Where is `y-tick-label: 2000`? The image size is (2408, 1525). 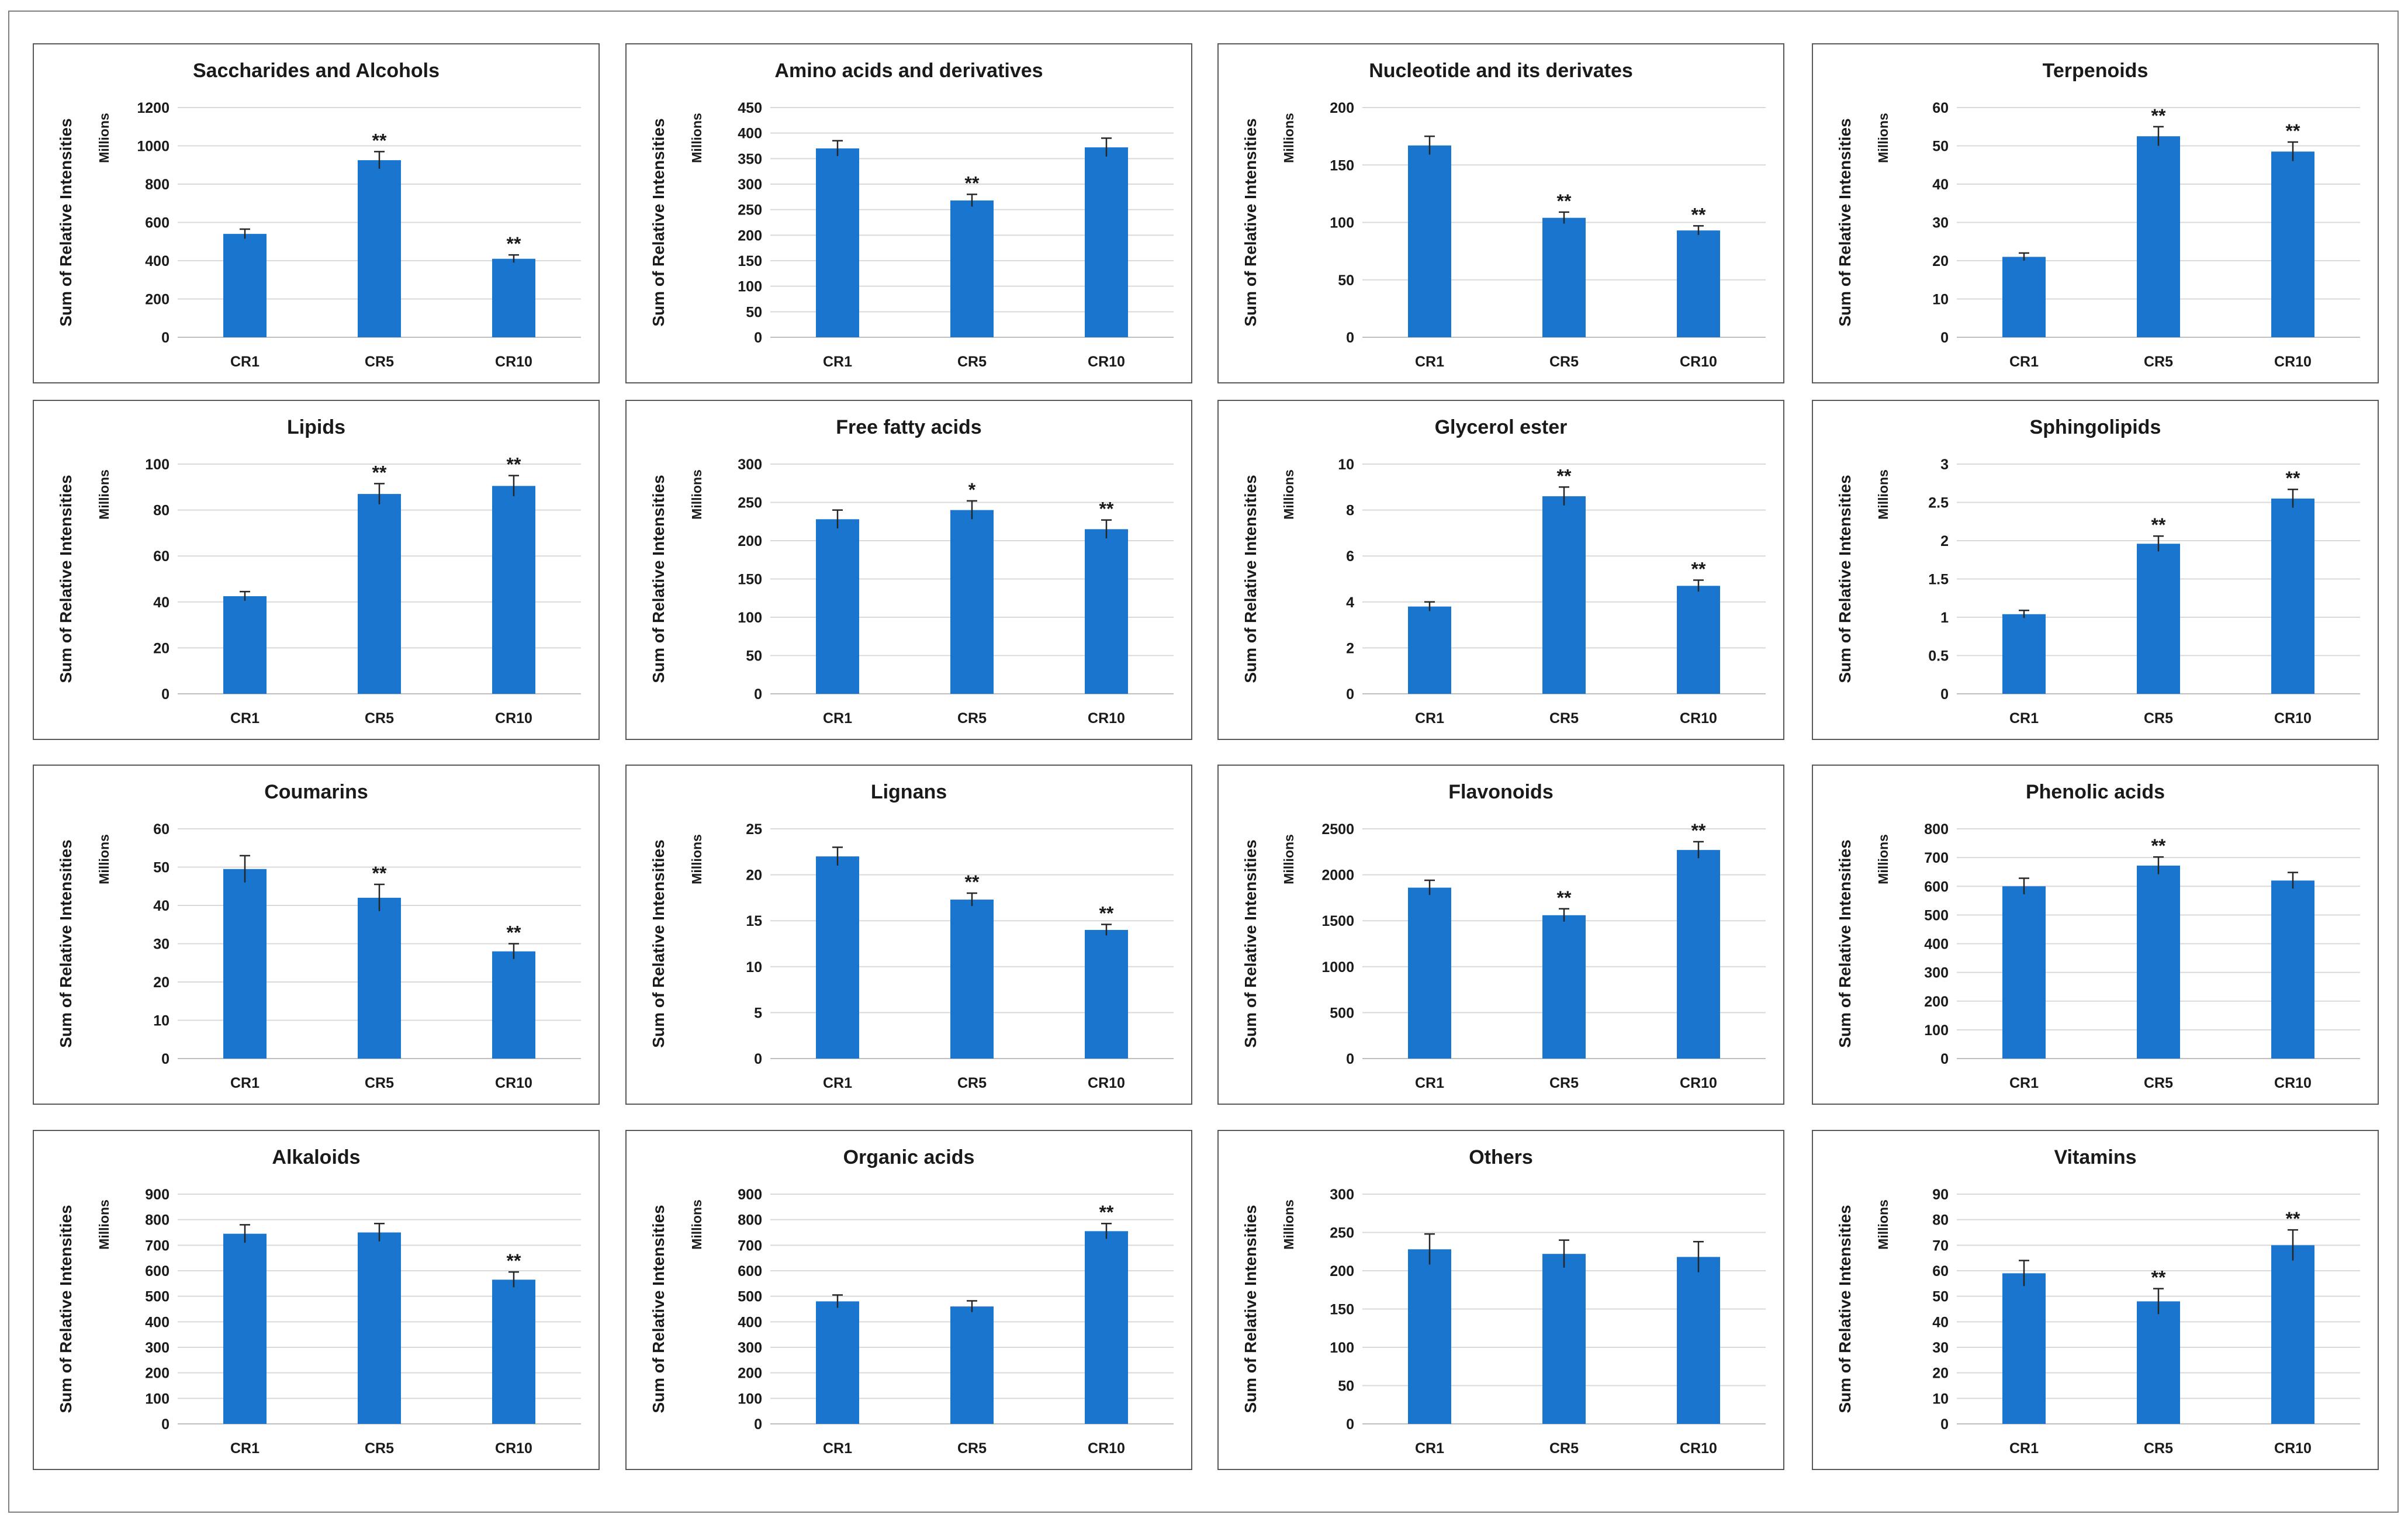 y-tick-label: 2000 is located at coordinates (1338, 875).